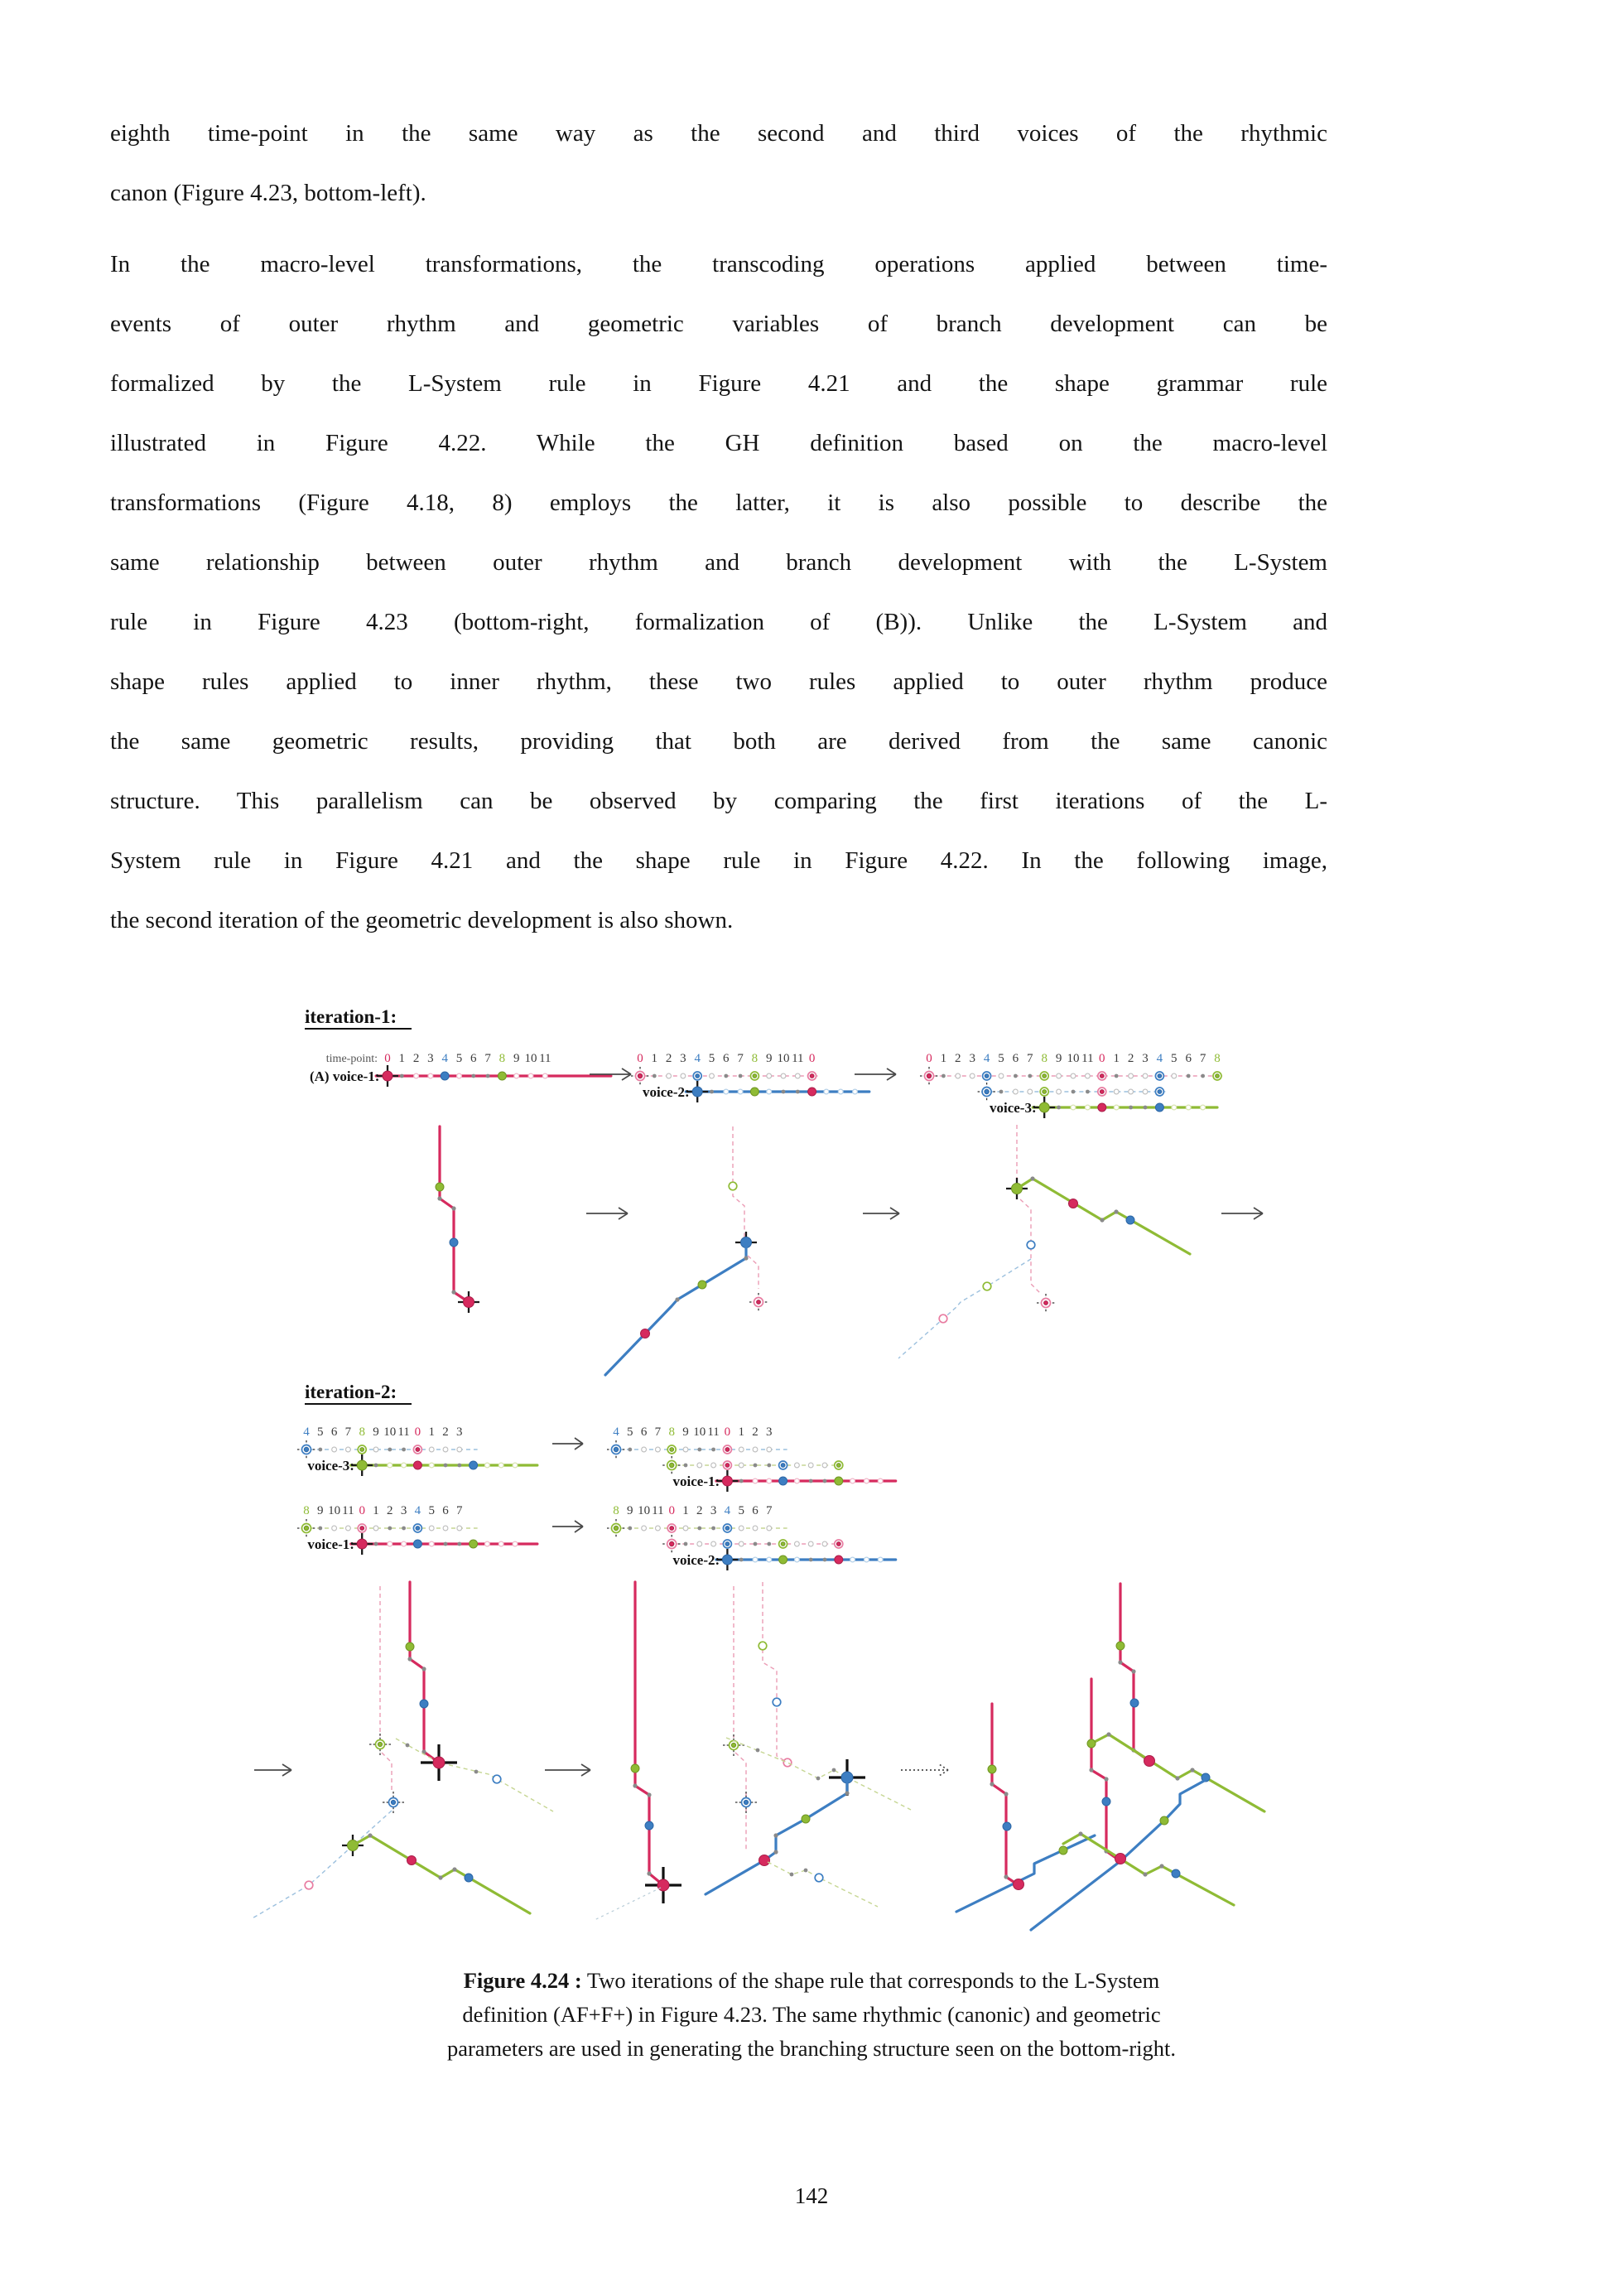 The image size is (1623, 2296). What do you see at coordinates (522, 1981) in the screenshot?
I see `caption-figure-label: Figure 4.24 :` at bounding box center [522, 1981].